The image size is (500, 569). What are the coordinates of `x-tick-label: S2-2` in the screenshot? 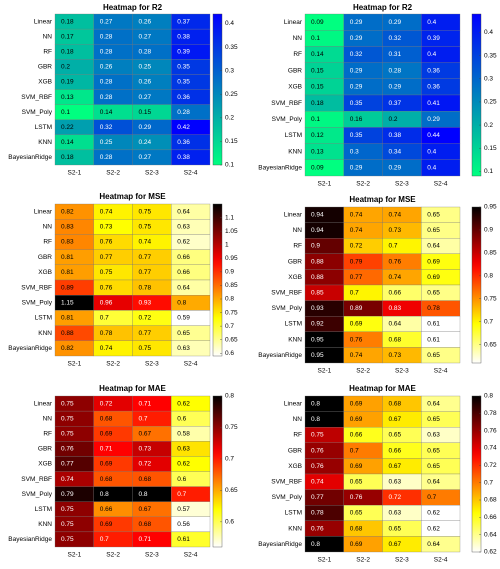 It's located at (113, 173).